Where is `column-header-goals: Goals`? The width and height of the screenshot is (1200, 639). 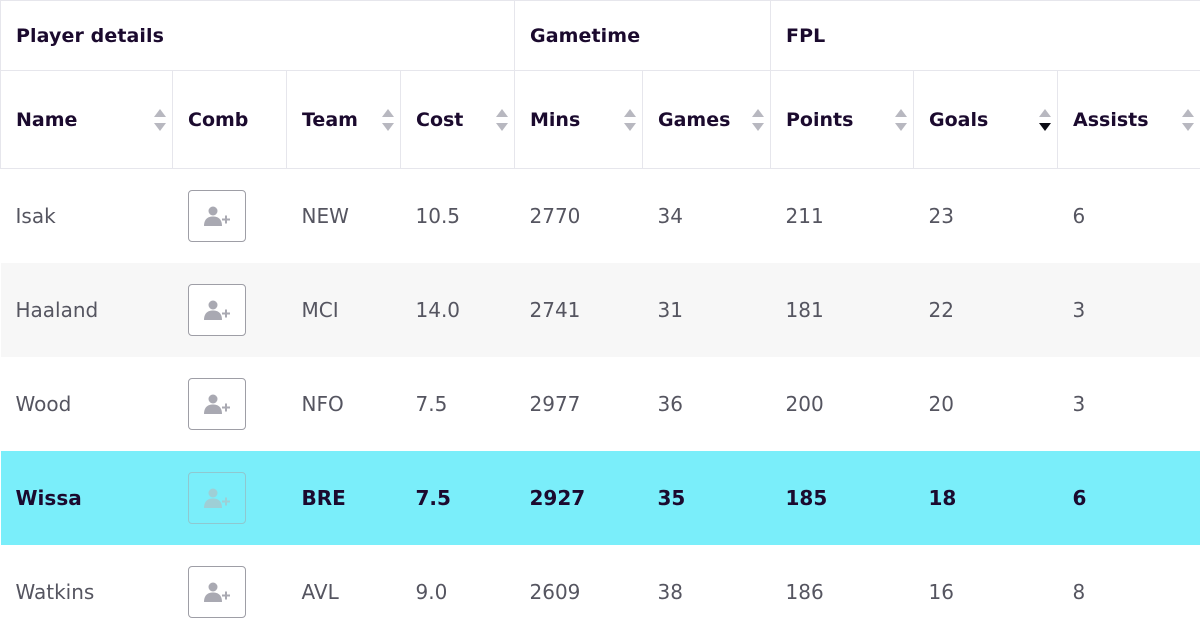 column-header-goals: Goals is located at coordinates (985, 119).